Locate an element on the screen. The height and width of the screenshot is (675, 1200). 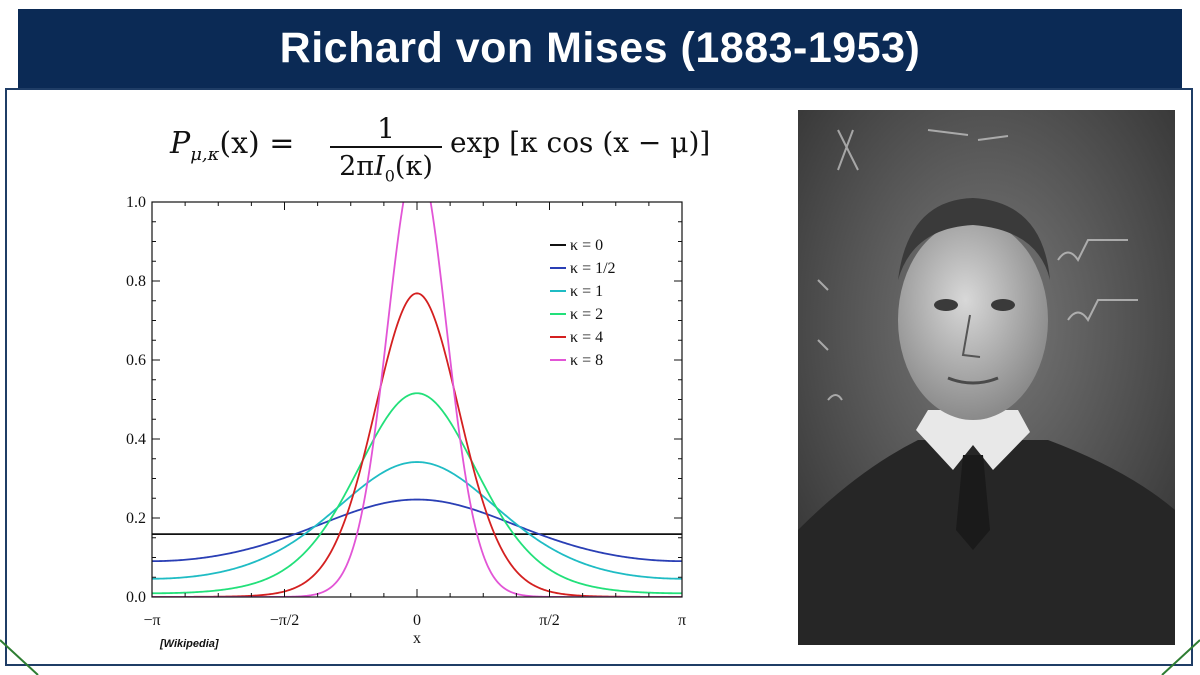
legend-label-0: κ = 0 is located at coordinates (586, 245).